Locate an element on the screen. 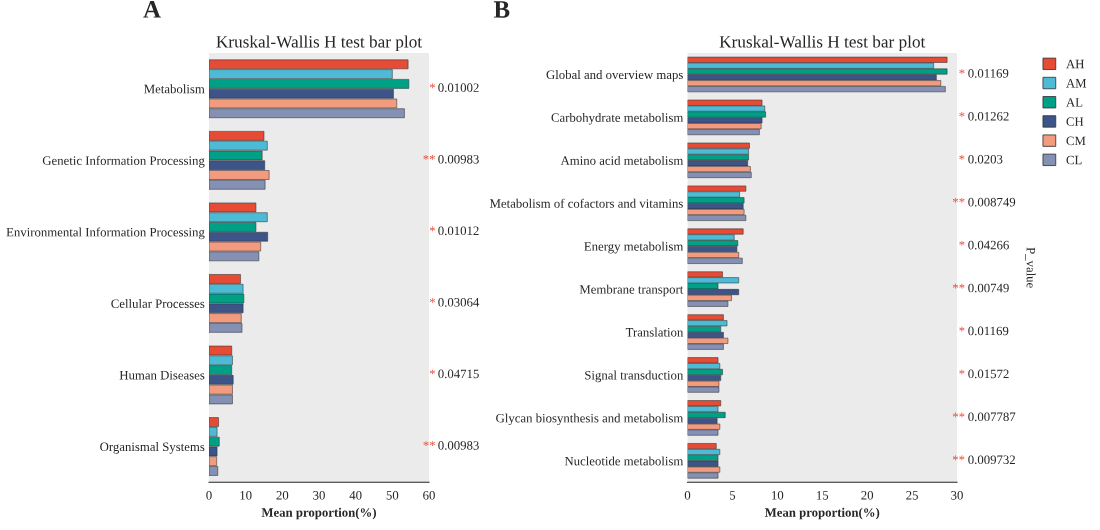 The width and height of the screenshot is (1100, 530). text: B is located at coordinates (501, 9).